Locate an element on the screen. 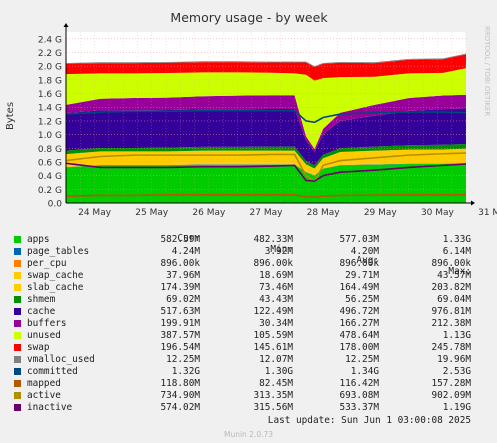 This screenshot has height=443, width=497. area-buffers is located at coordinates (266, 123).